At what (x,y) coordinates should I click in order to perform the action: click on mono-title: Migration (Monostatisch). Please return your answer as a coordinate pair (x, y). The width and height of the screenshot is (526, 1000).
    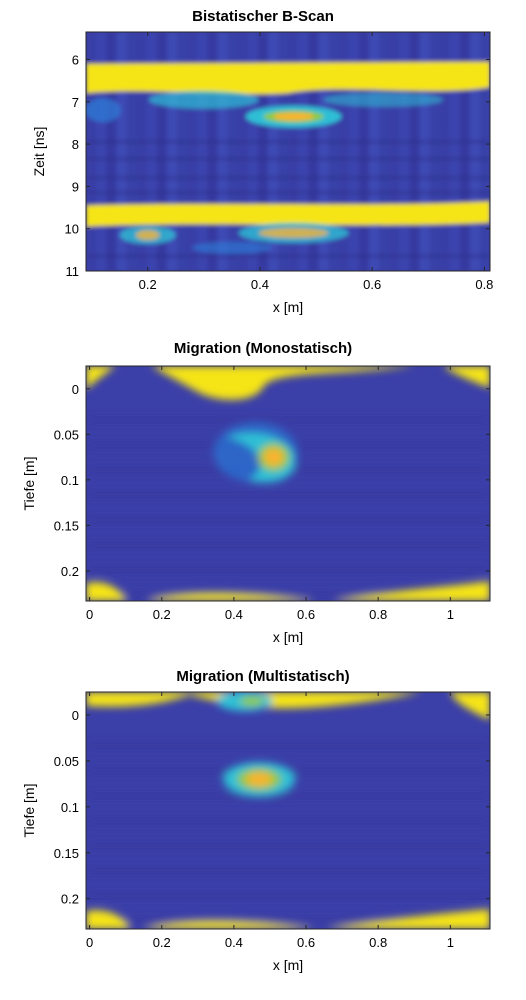
    Looking at the image, I should click on (263, 348).